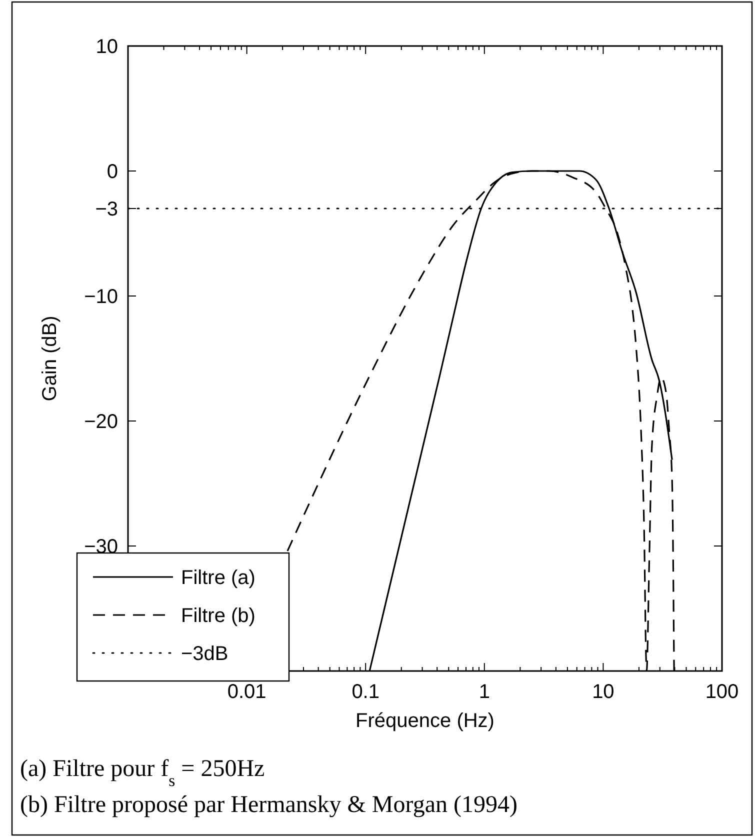 The width and height of the screenshot is (755, 837). I want to click on x-tick-label: 10, so click(603, 692).